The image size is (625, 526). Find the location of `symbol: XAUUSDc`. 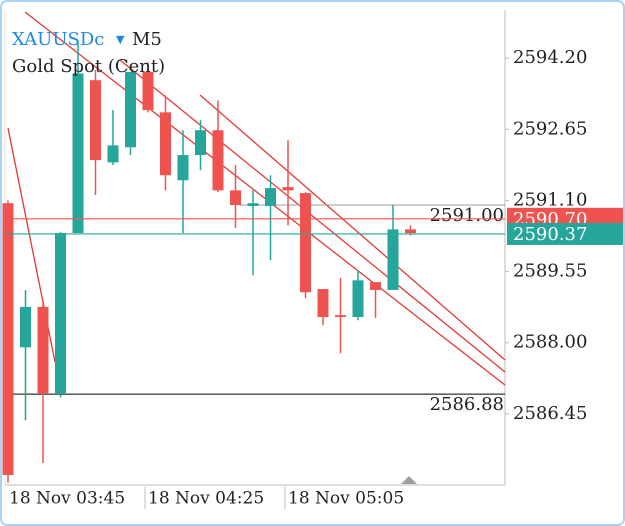

symbol: XAUUSDc is located at coordinates (58, 39).